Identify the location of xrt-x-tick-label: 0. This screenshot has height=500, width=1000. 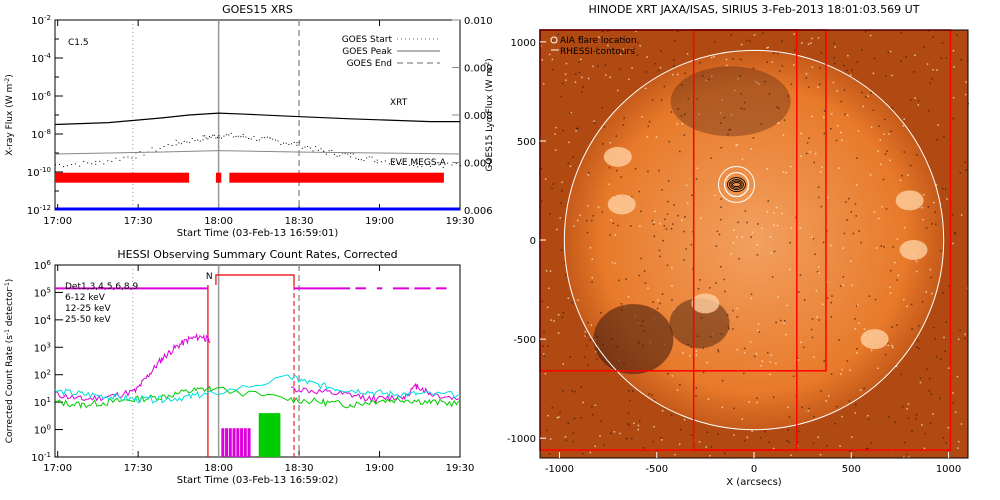
(754, 469).